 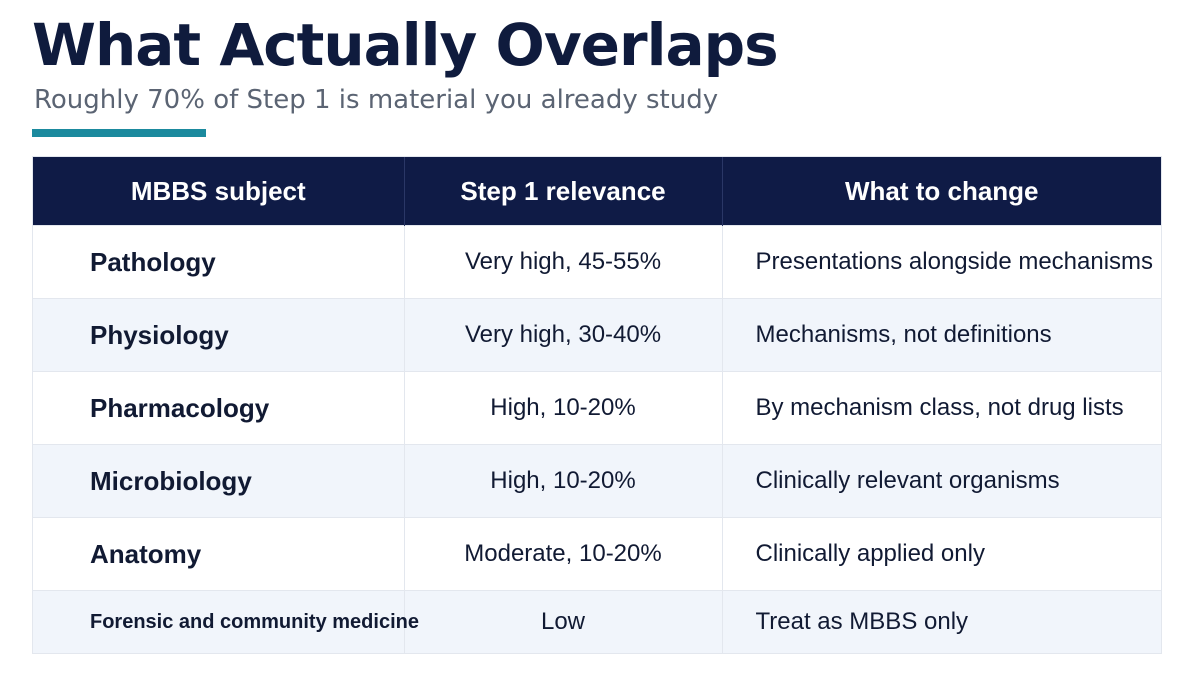 What do you see at coordinates (941, 554) in the screenshot?
I see `change-cell: Clinically applied only` at bounding box center [941, 554].